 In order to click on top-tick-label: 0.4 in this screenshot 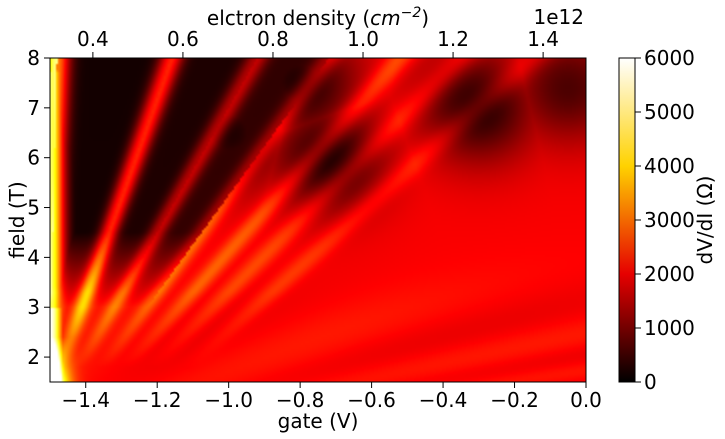, I will do `click(93, 39)`.